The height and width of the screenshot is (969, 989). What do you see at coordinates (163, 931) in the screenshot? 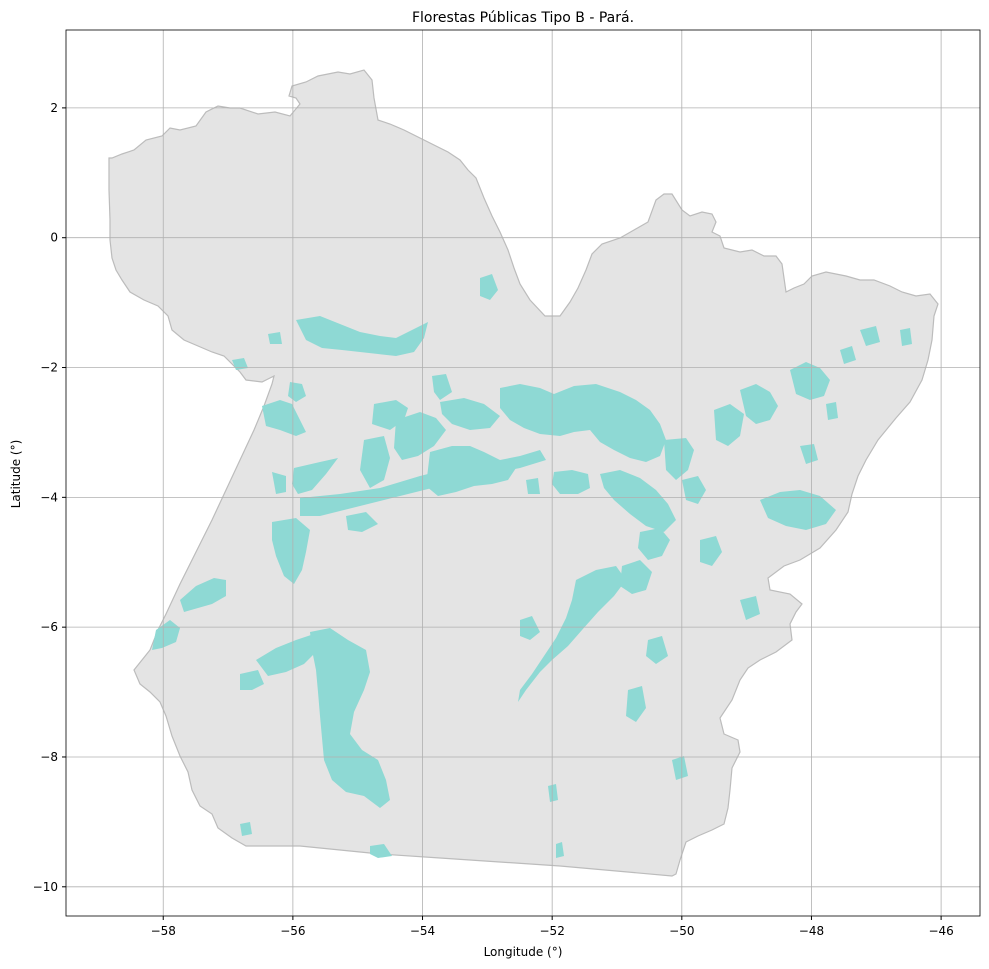
I see `x-tick-label: −58` at bounding box center [163, 931].